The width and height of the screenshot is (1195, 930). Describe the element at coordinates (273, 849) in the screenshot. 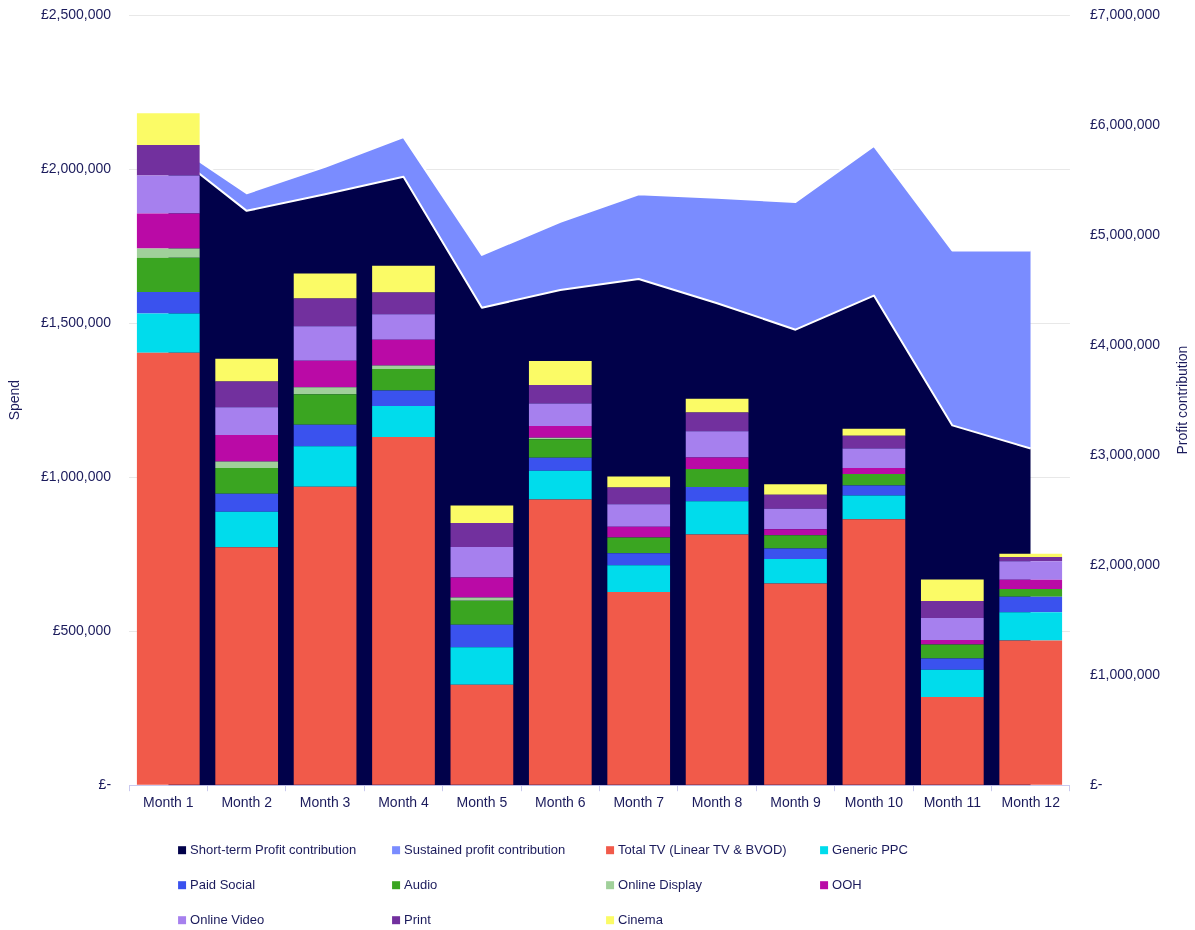

I see `legend-label: Short-term Profit contribution` at that location.